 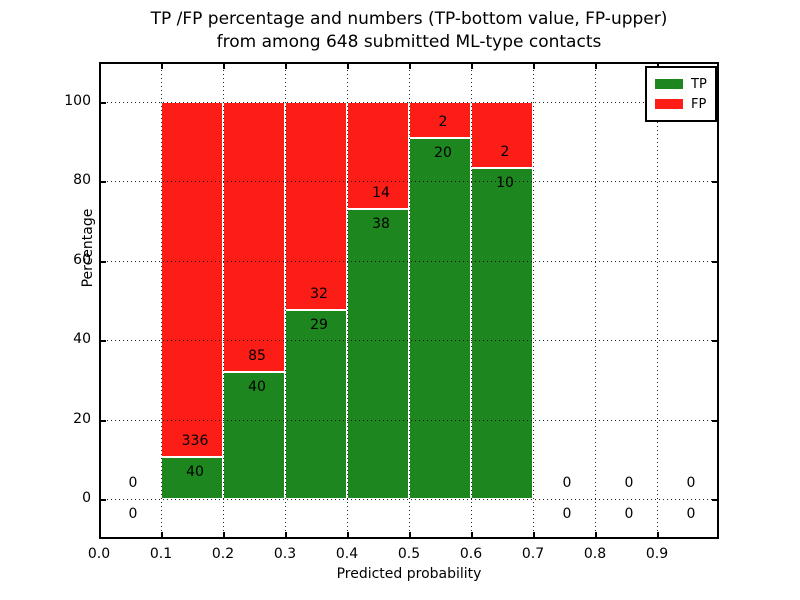 What do you see at coordinates (86, 498) in the screenshot?
I see `y-tick-label: 0` at bounding box center [86, 498].